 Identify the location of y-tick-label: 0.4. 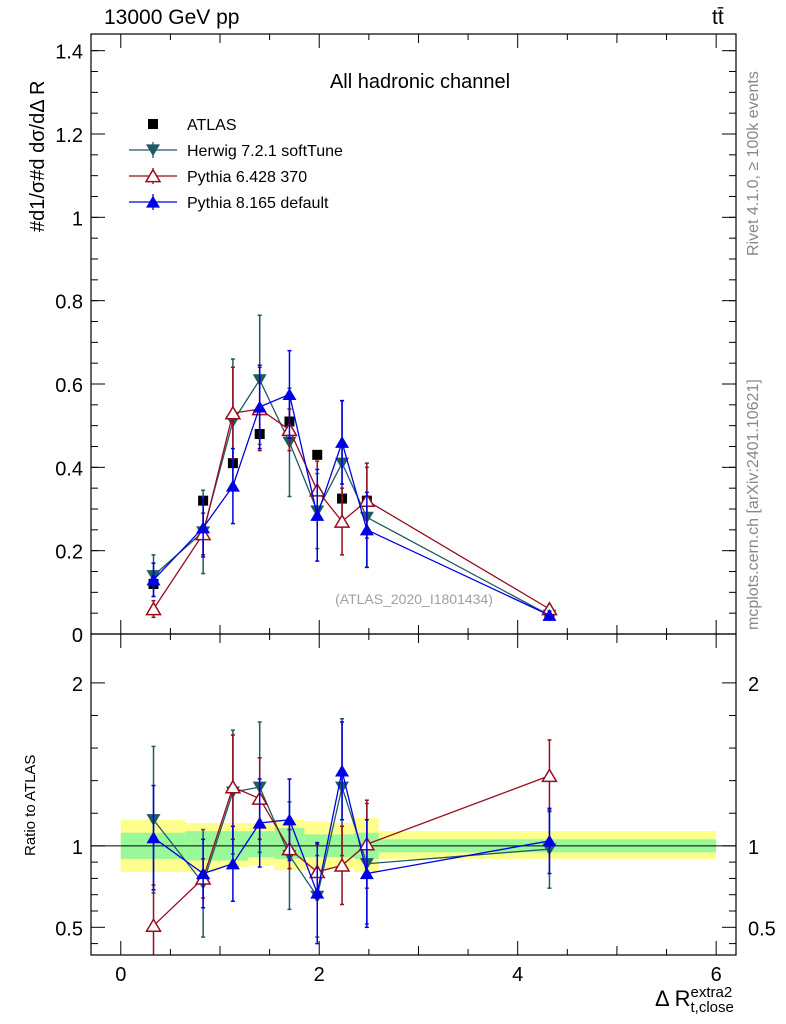
(69, 469).